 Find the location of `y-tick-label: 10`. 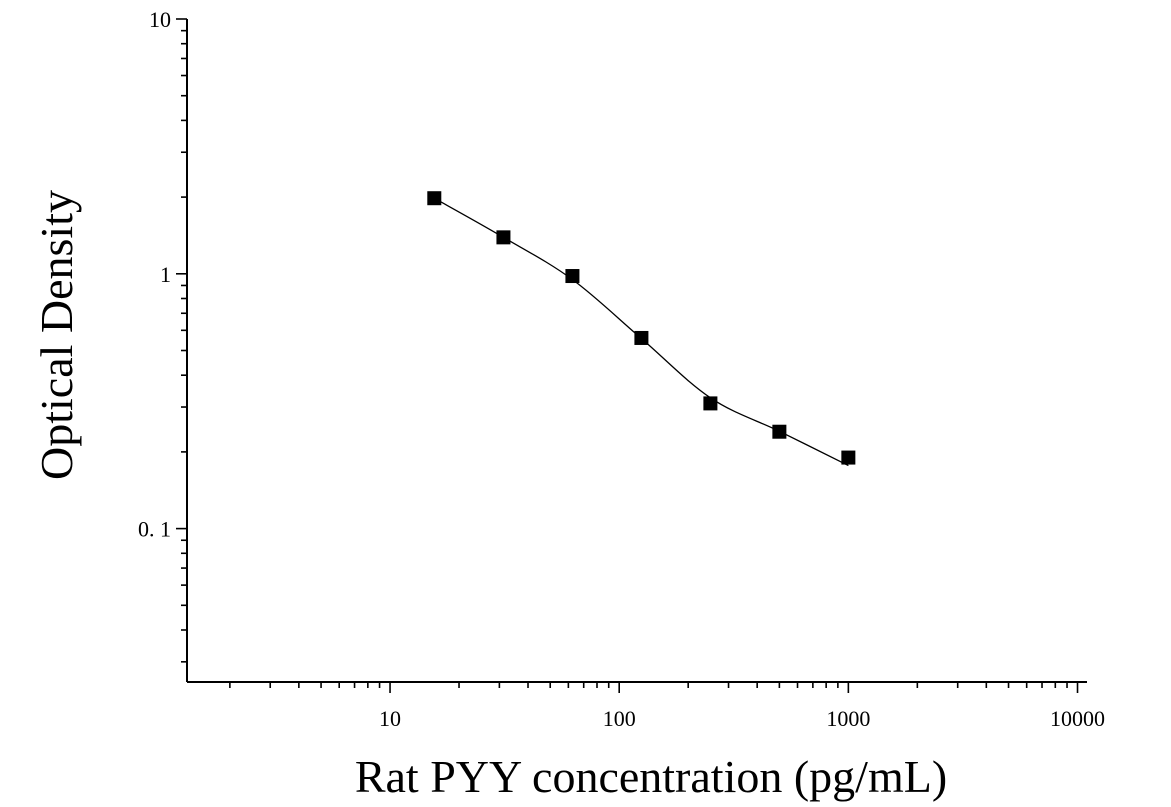

y-tick-label: 10 is located at coordinates (160, 19).